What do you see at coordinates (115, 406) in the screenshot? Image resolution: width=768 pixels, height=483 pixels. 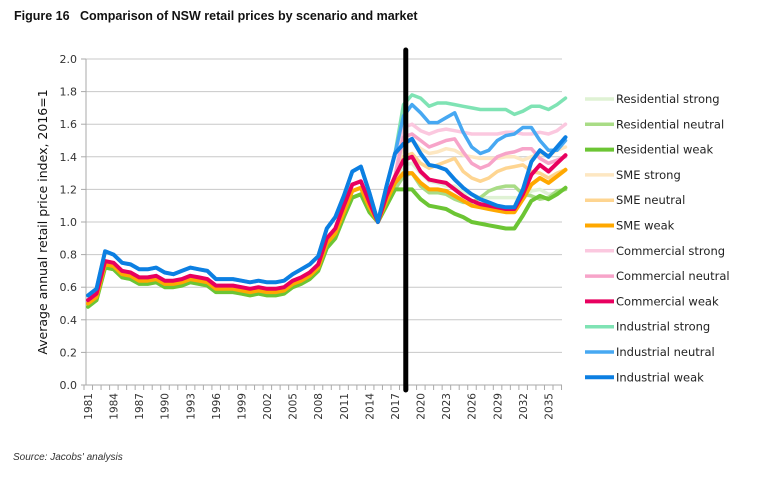 I see `x-tick-label: 1984` at bounding box center [115, 406].